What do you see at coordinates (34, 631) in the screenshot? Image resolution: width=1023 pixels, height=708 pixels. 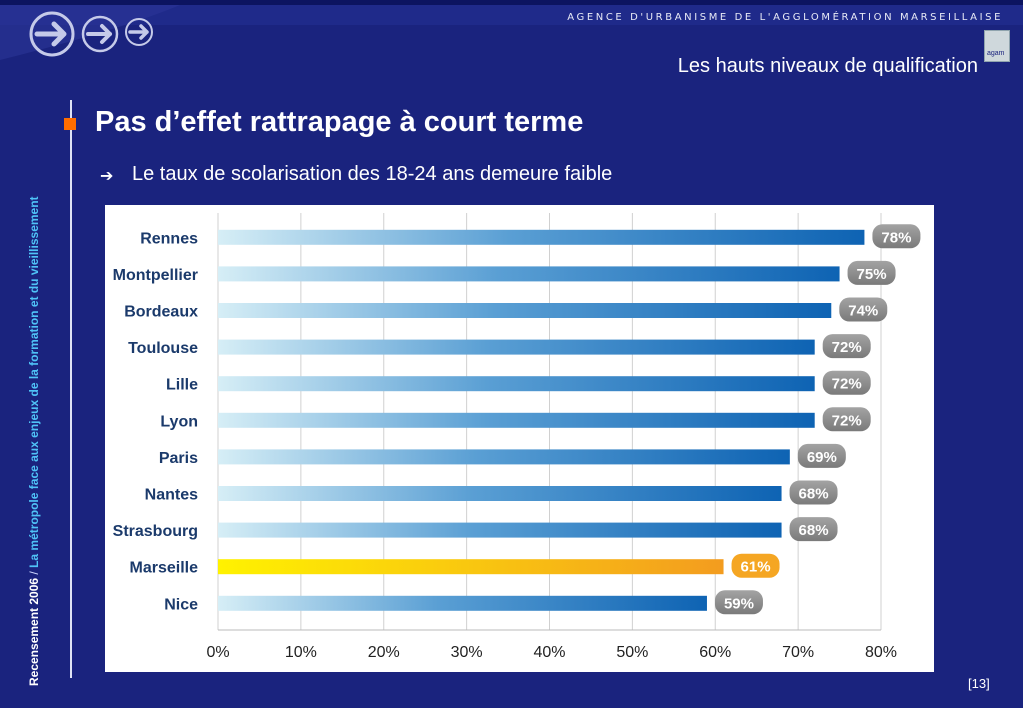 I see `side-caption-main: Recensement 2006` at bounding box center [34, 631].